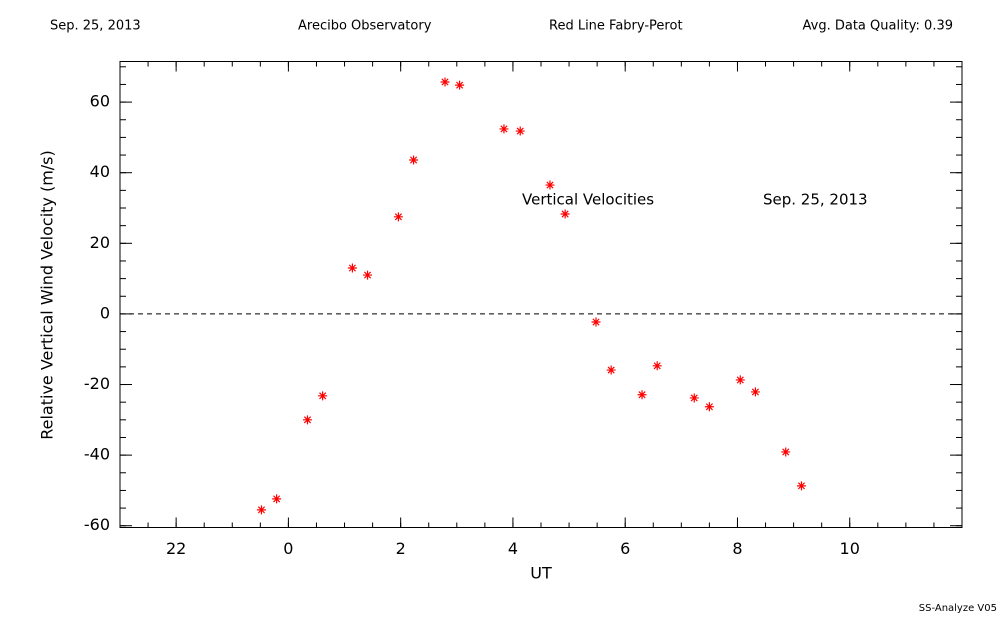 The image size is (1000, 625). Describe the element at coordinates (588, 200) in the screenshot. I see `annotation: Vertical Velocities` at that location.